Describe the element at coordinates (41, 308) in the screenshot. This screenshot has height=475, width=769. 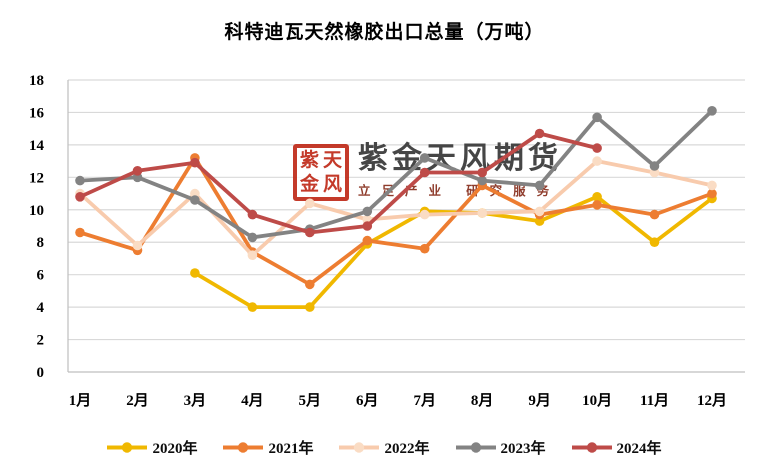
I see `y-tick-label: 4` at that location.